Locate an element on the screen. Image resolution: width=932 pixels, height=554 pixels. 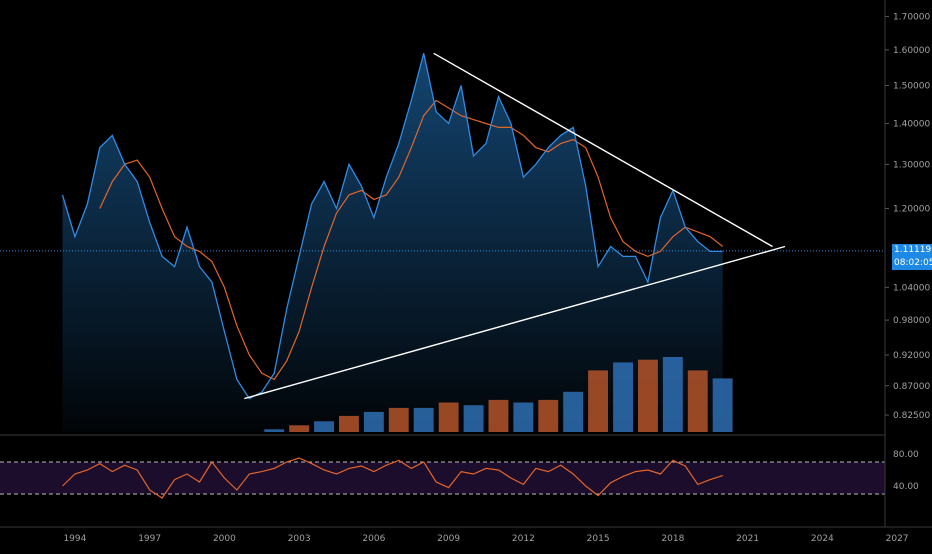
price-tick-label: 1.04000 is located at coordinates (911, 288).